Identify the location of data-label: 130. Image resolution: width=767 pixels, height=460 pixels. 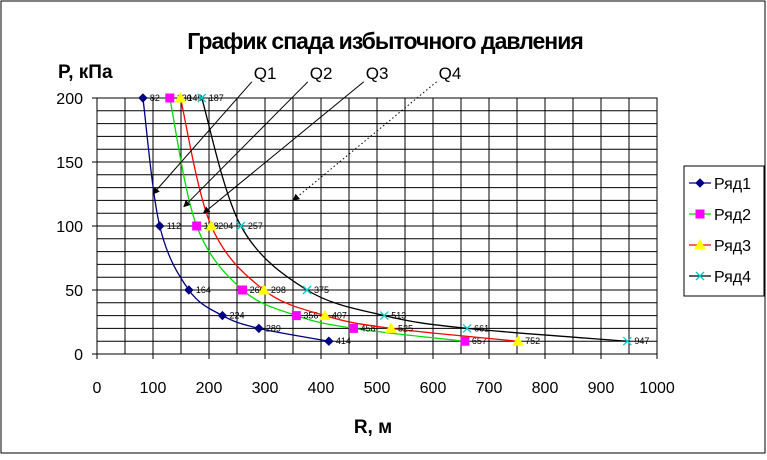
(184, 98).